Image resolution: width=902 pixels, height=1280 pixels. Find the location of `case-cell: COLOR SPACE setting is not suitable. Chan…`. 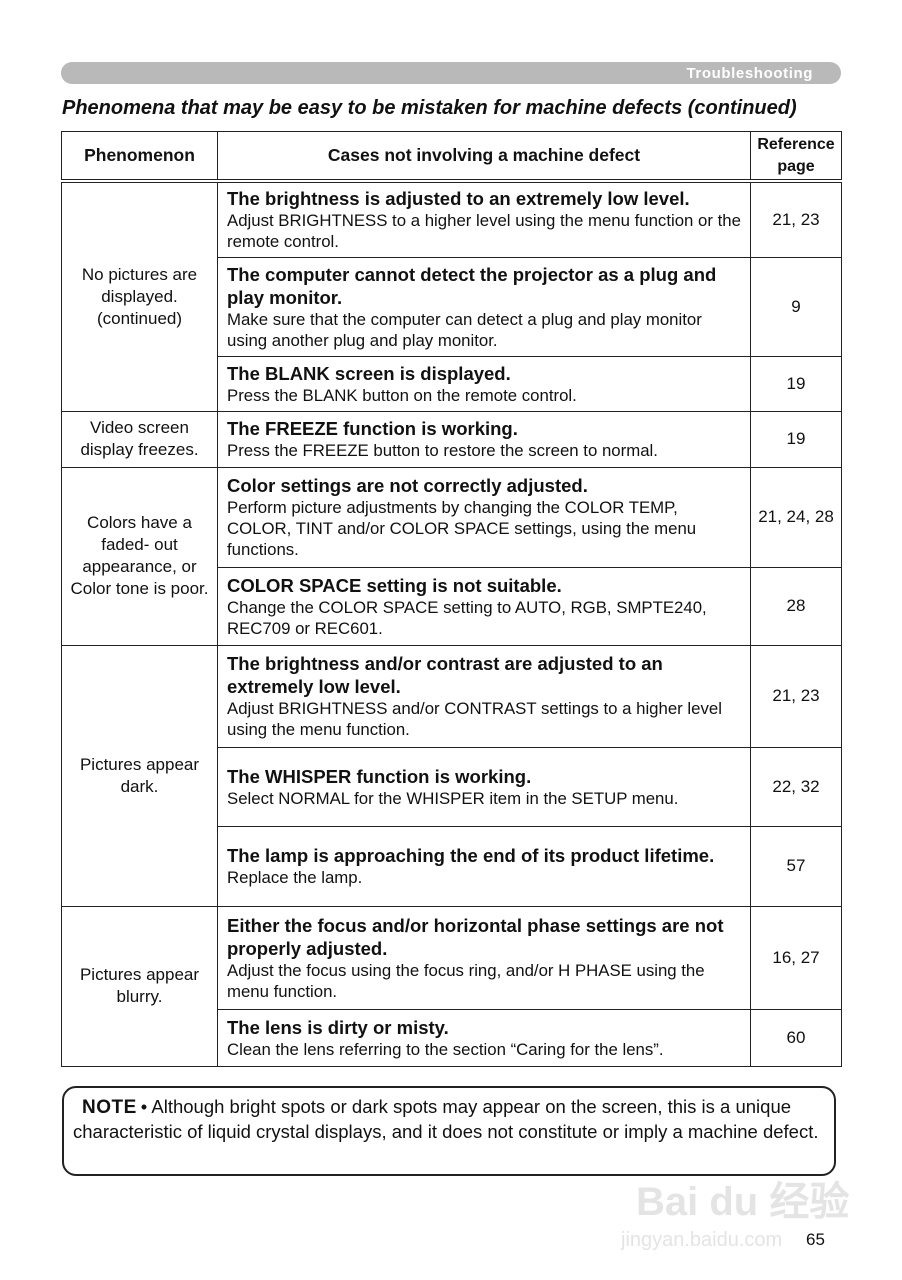

case-cell: COLOR SPACE setting is not suitable. Chan… is located at coordinates (484, 606).